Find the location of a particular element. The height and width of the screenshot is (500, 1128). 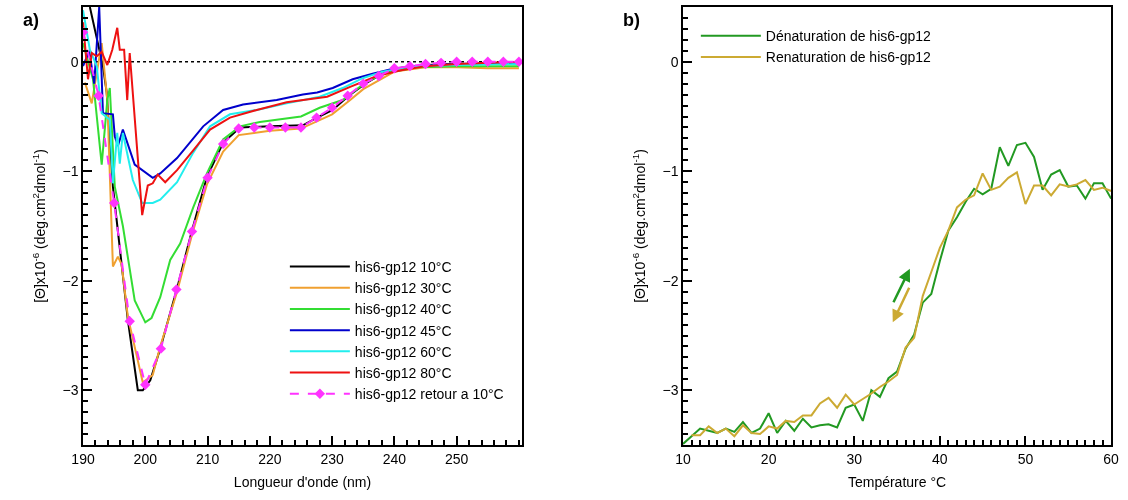

x-tick-label: 20 is located at coordinates (768, 458).